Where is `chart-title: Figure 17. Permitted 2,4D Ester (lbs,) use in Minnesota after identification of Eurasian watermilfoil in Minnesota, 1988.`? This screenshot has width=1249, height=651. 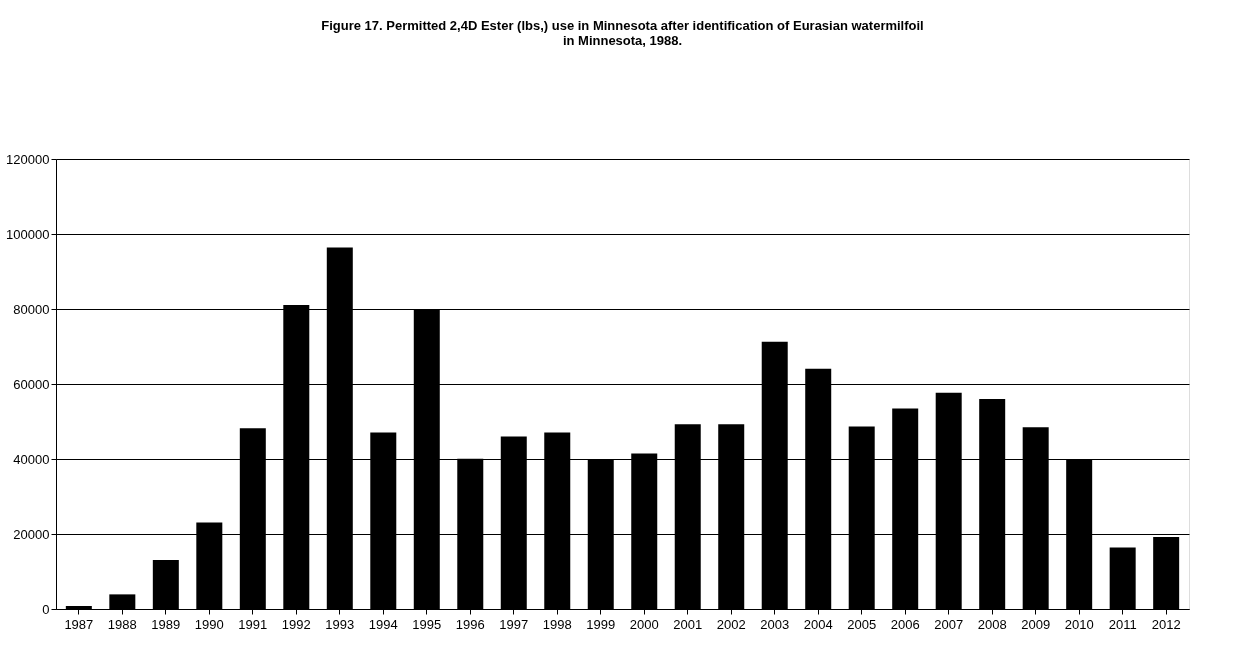 chart-title: Figure 17. Permitted 2,4D Ester (lbs,) use in Minnesota after identification of Eurasian watermilfoil in Minnesota, 1988. is located at coordinates (622, 33).